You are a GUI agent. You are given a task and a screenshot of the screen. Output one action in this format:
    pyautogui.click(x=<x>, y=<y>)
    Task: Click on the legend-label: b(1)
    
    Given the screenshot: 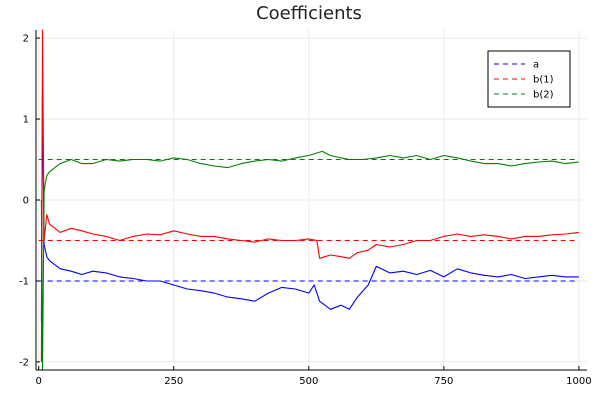 What is the action you would take?
    pyautogui.click(x=543, y=80)
    